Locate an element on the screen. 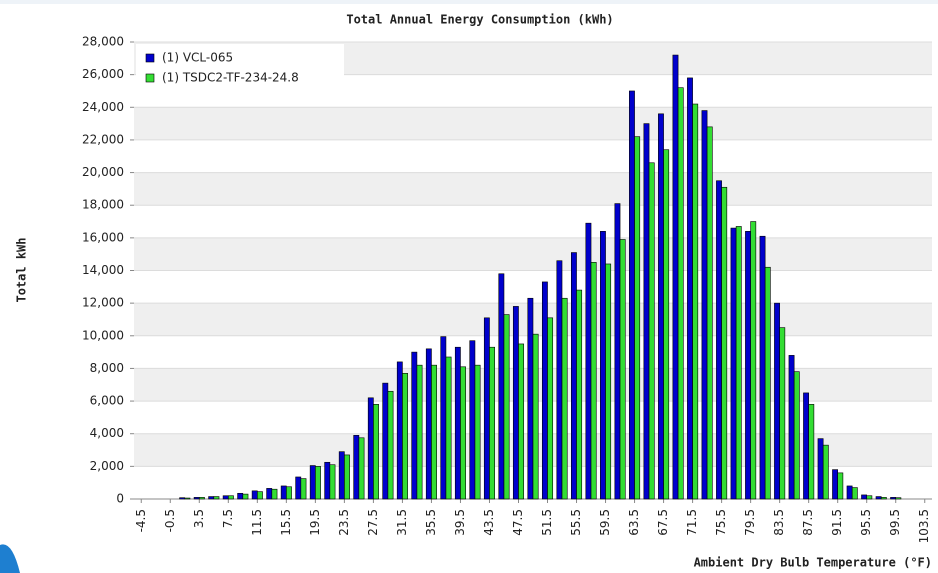 The height and width of the screenshot is (573, 938). x-tick-label: 43.5 is located at coordinates (489, 522).